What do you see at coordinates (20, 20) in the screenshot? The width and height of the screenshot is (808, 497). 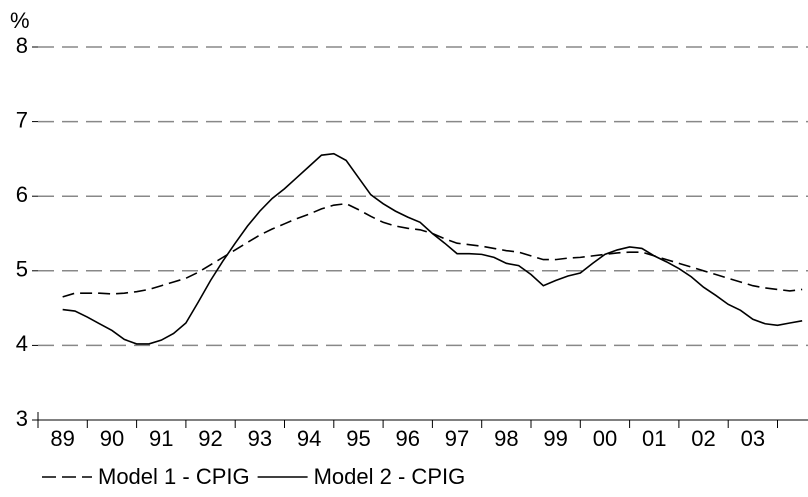 I see `y-unit: %` at bounding box center [20, 20].